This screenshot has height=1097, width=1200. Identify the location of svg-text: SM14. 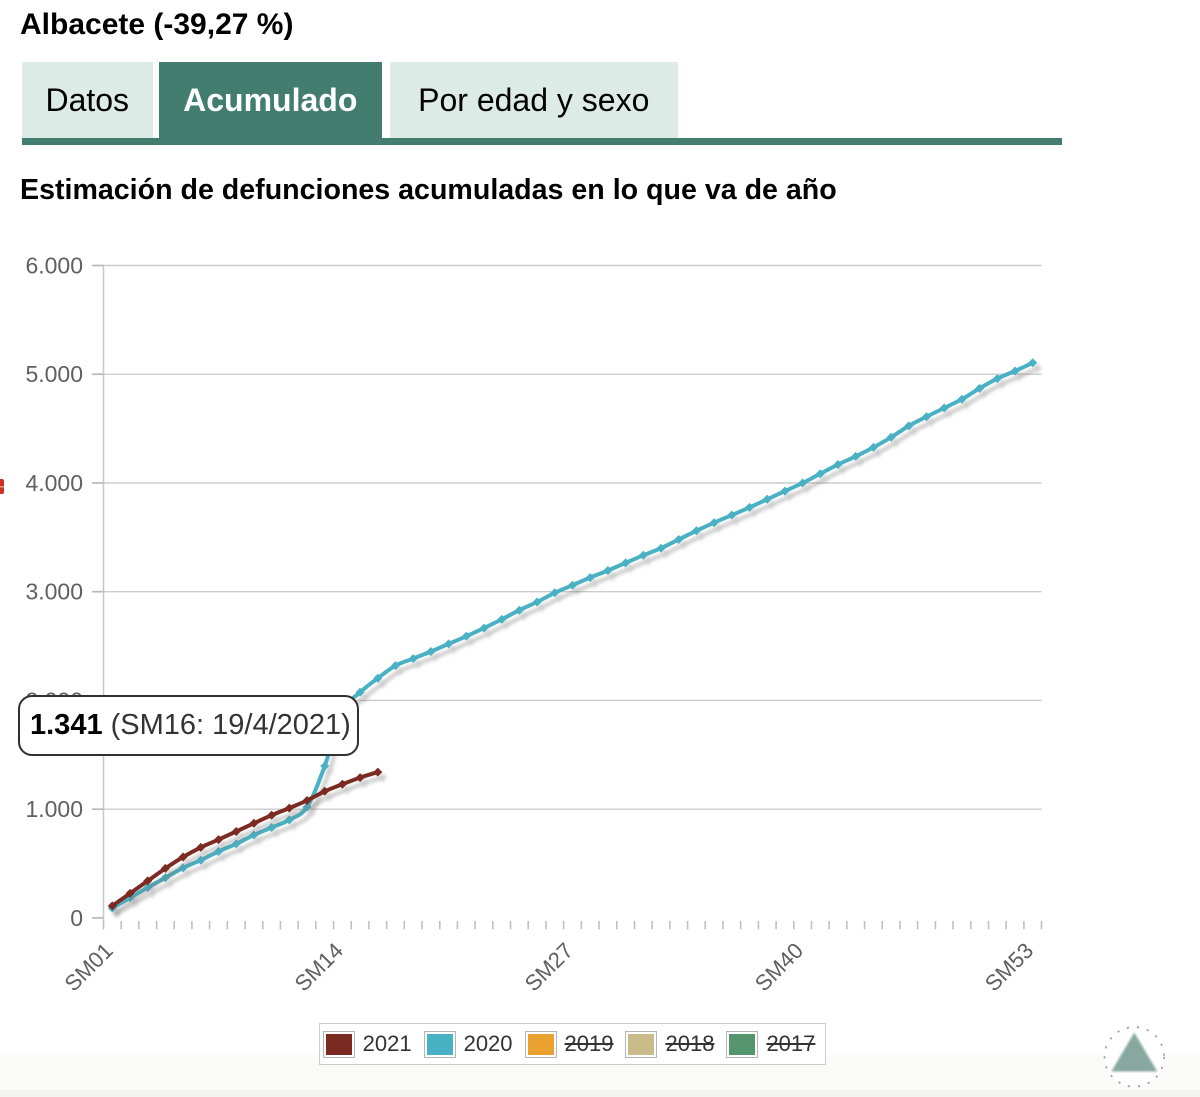
(319, 967).